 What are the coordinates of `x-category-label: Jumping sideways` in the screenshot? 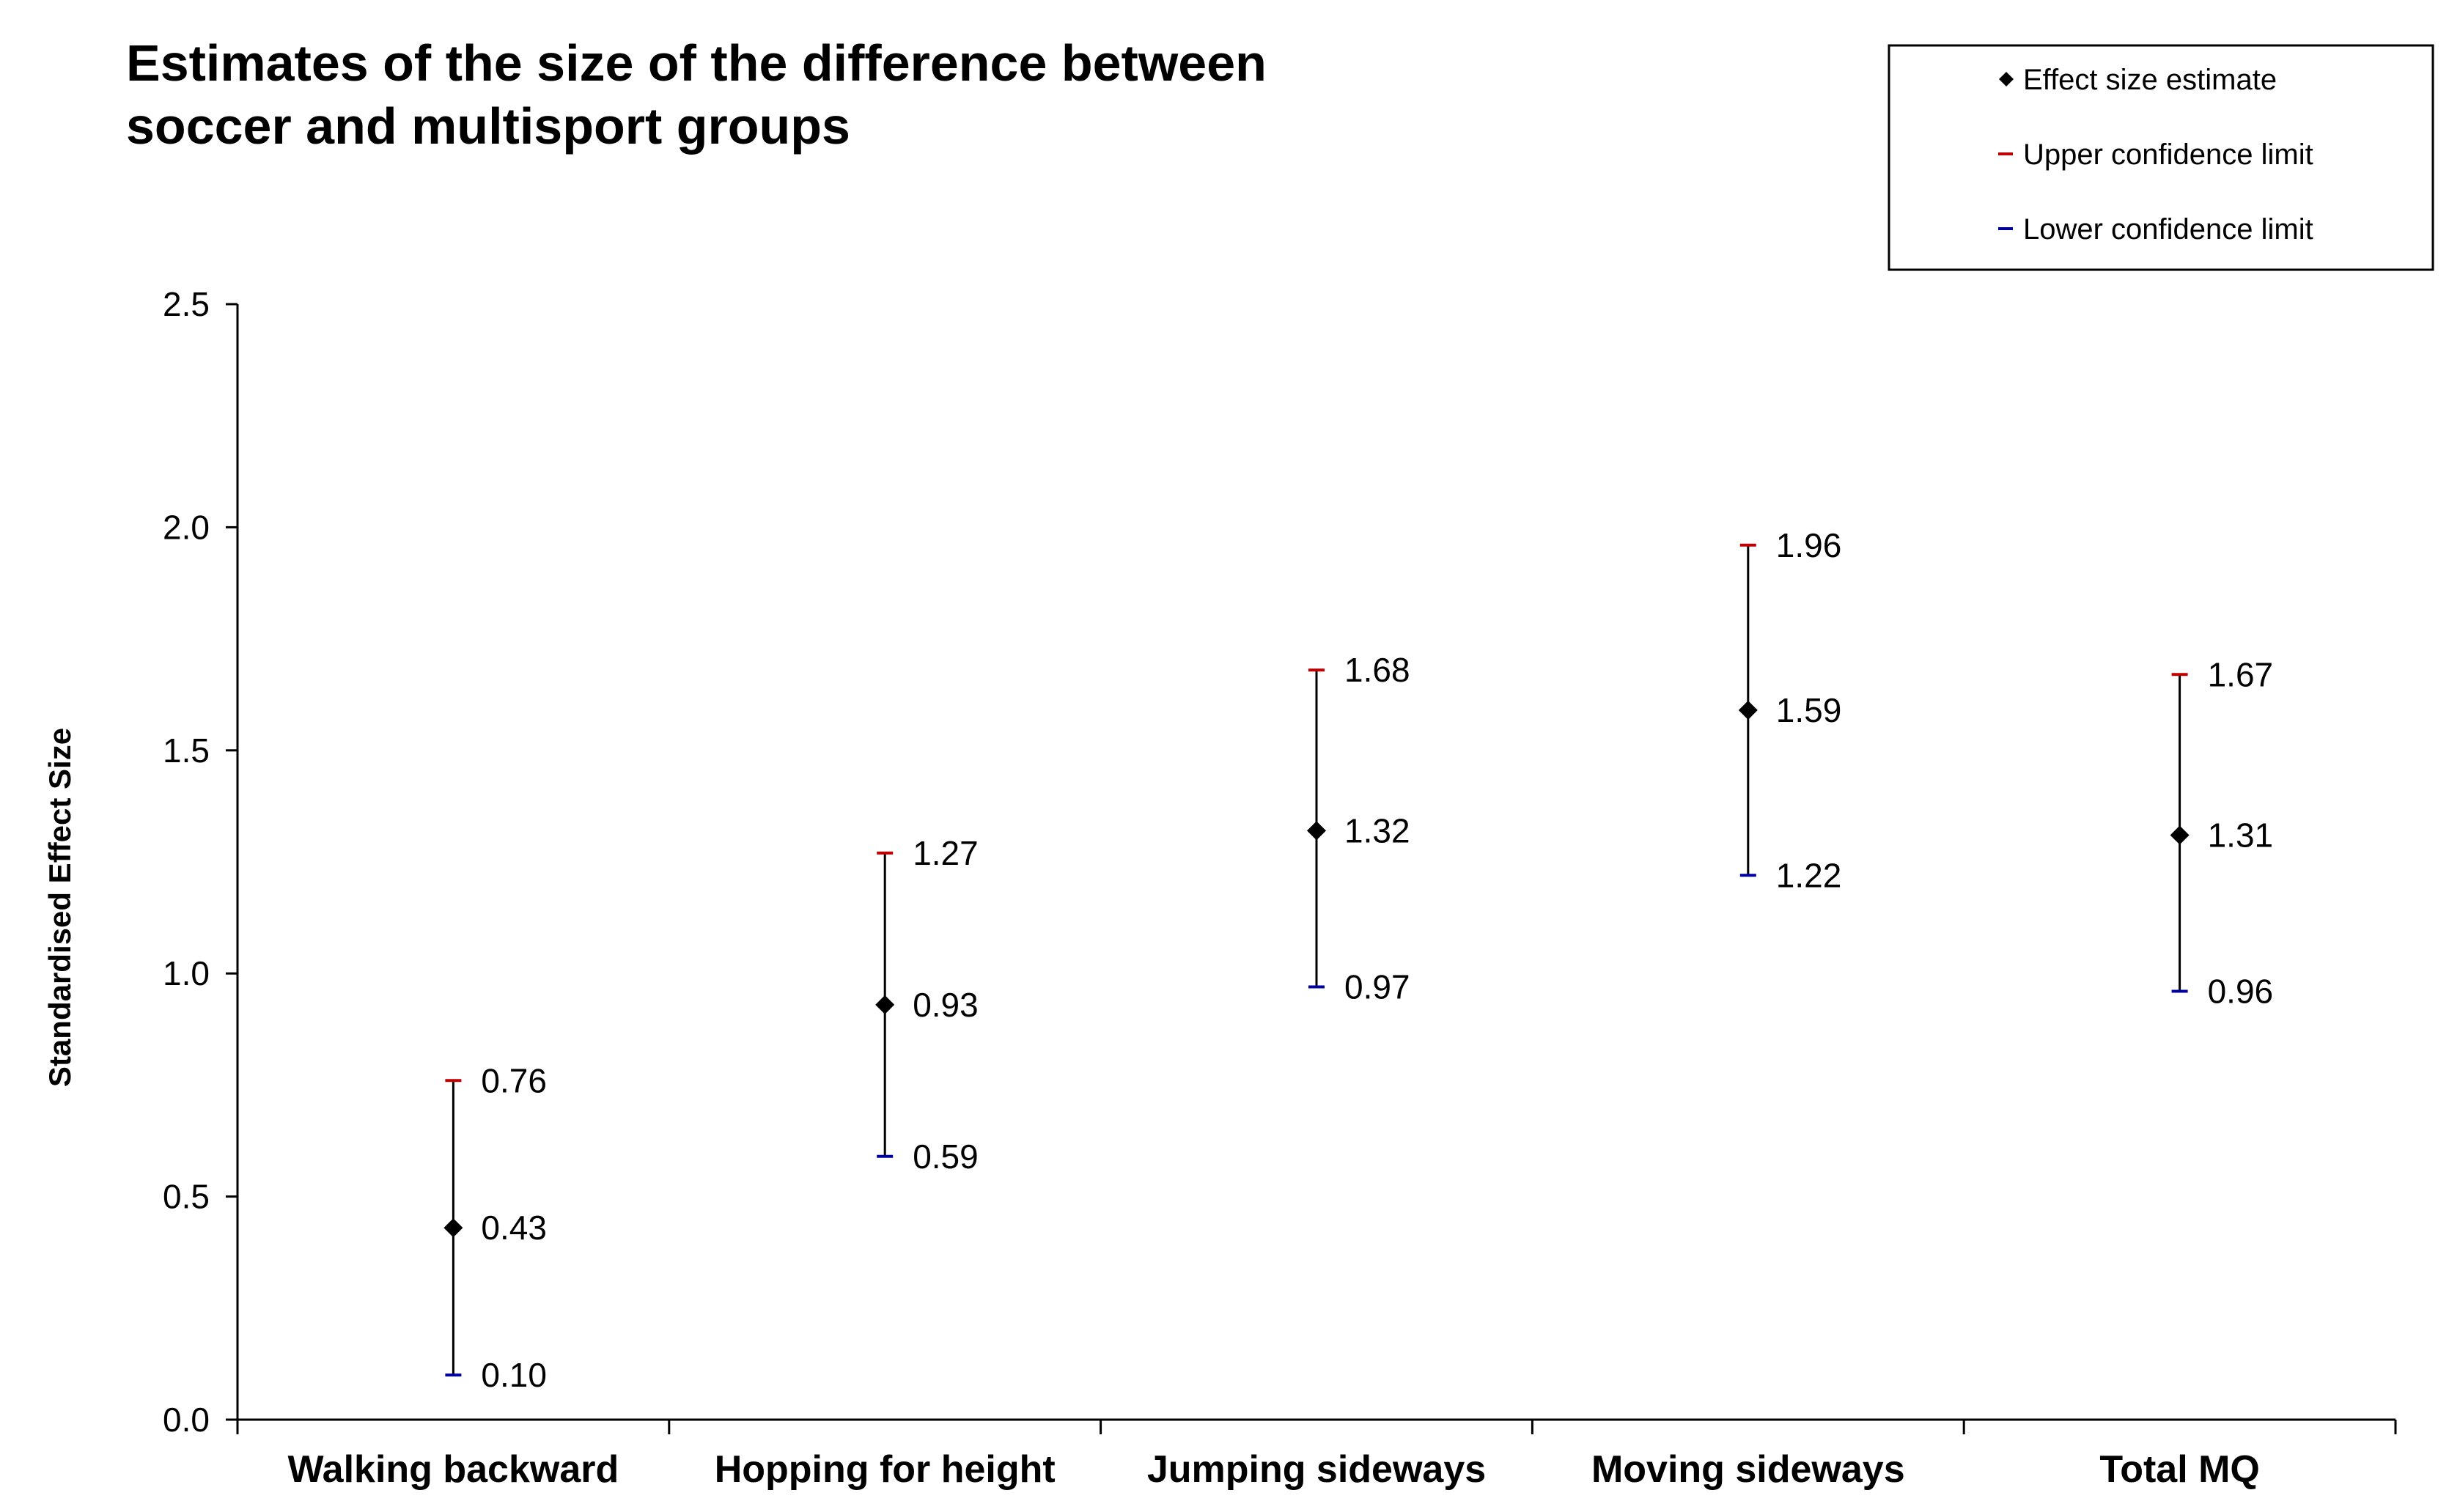 It's located at (1316, 1469).